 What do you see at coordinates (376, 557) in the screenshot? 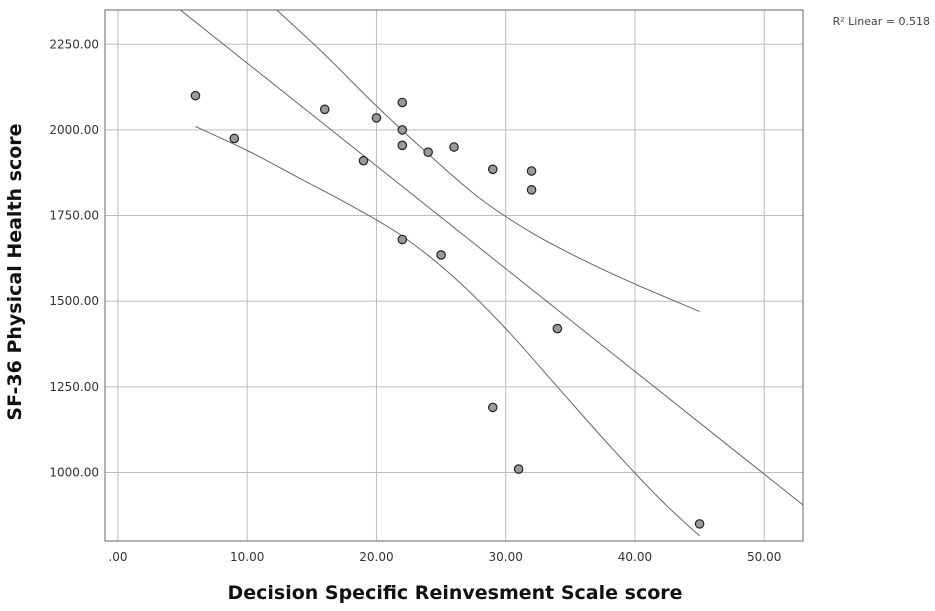
I see `x-tick-label: 20.00` at bounding box center [376, 557].